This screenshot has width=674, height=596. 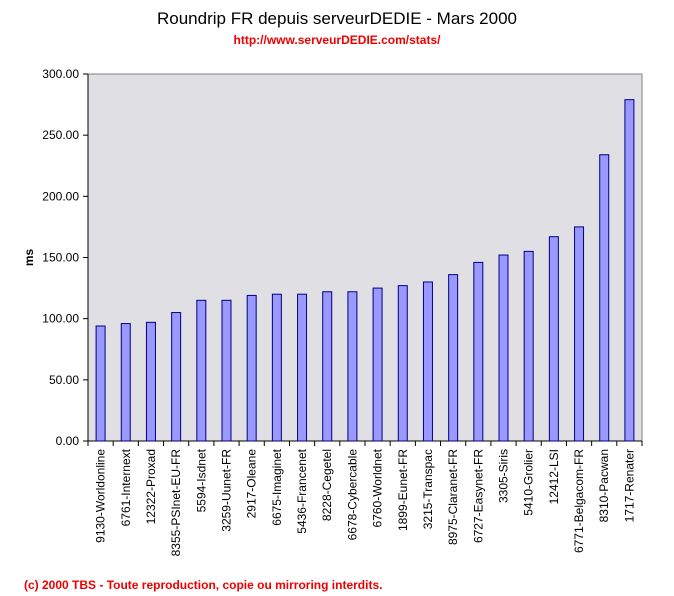 What do you see at coordinates (60, 196) in the screenshot?
I see `y-tick-label: 200.00` at bounding box center [60, 196].